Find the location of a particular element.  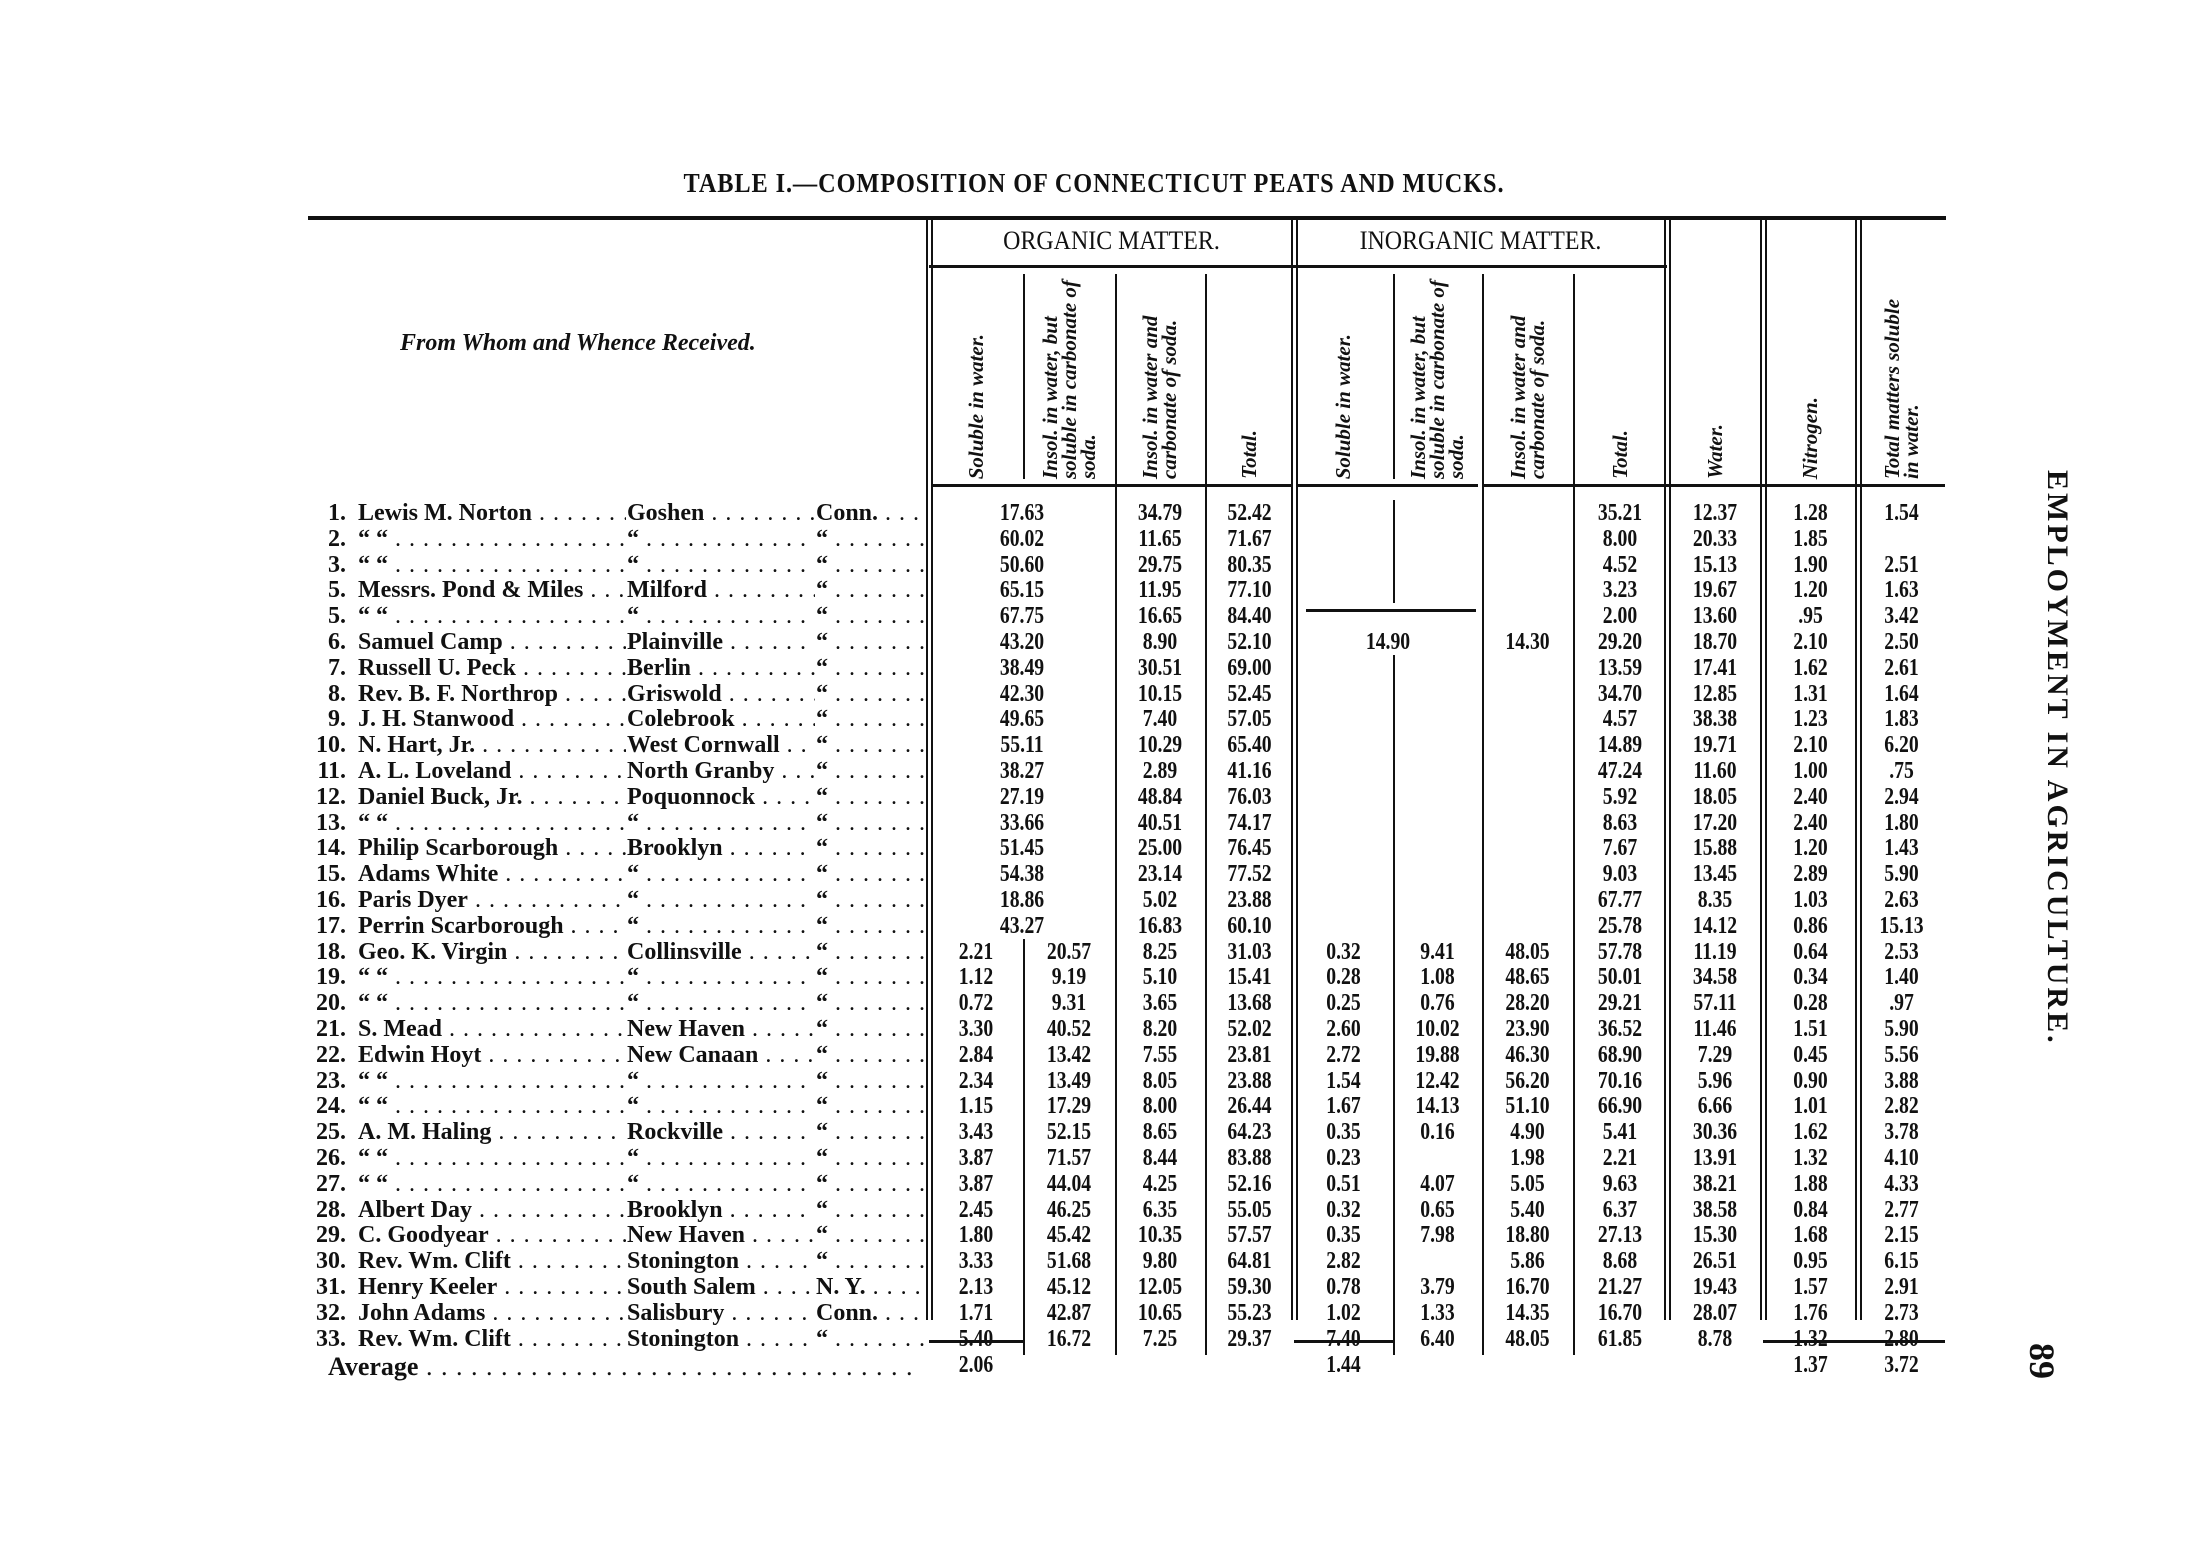

row-number: 7. is located at coordinates (337, 667).